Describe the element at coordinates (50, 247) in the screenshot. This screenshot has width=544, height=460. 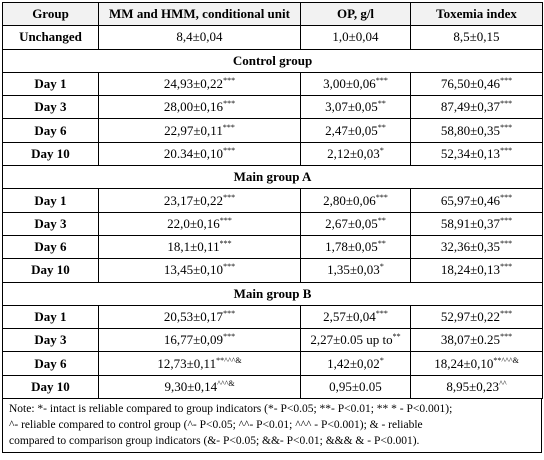
I see `day-label: Day 6` at that location.